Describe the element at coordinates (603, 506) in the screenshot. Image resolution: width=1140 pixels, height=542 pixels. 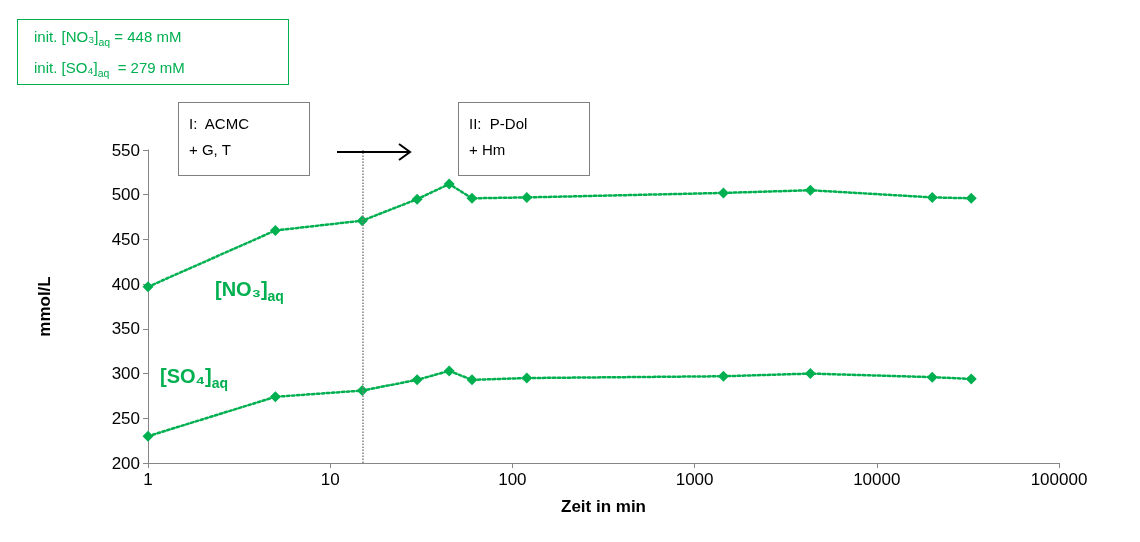
I see `x-axis-title: Zeit in min` at that location.